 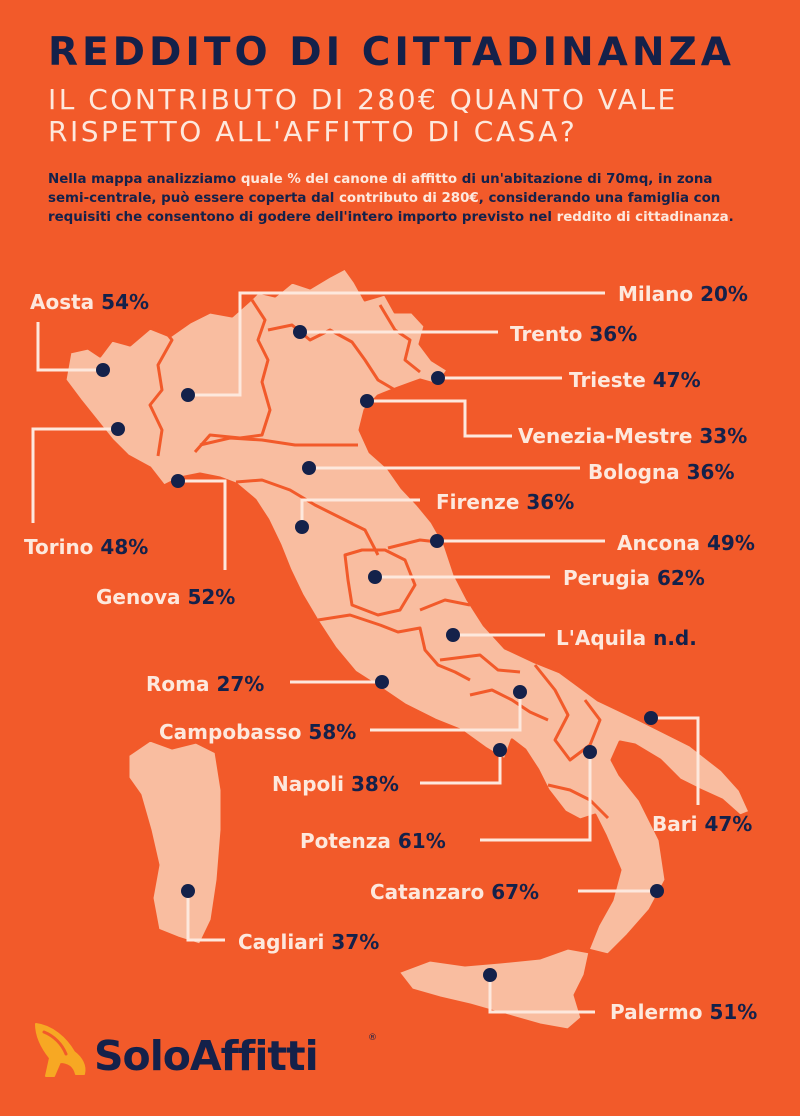 What do you see at coordinates (675, 638) in the screenshot?
I see `city-value: n.d.` at bounding box center [675, 638].